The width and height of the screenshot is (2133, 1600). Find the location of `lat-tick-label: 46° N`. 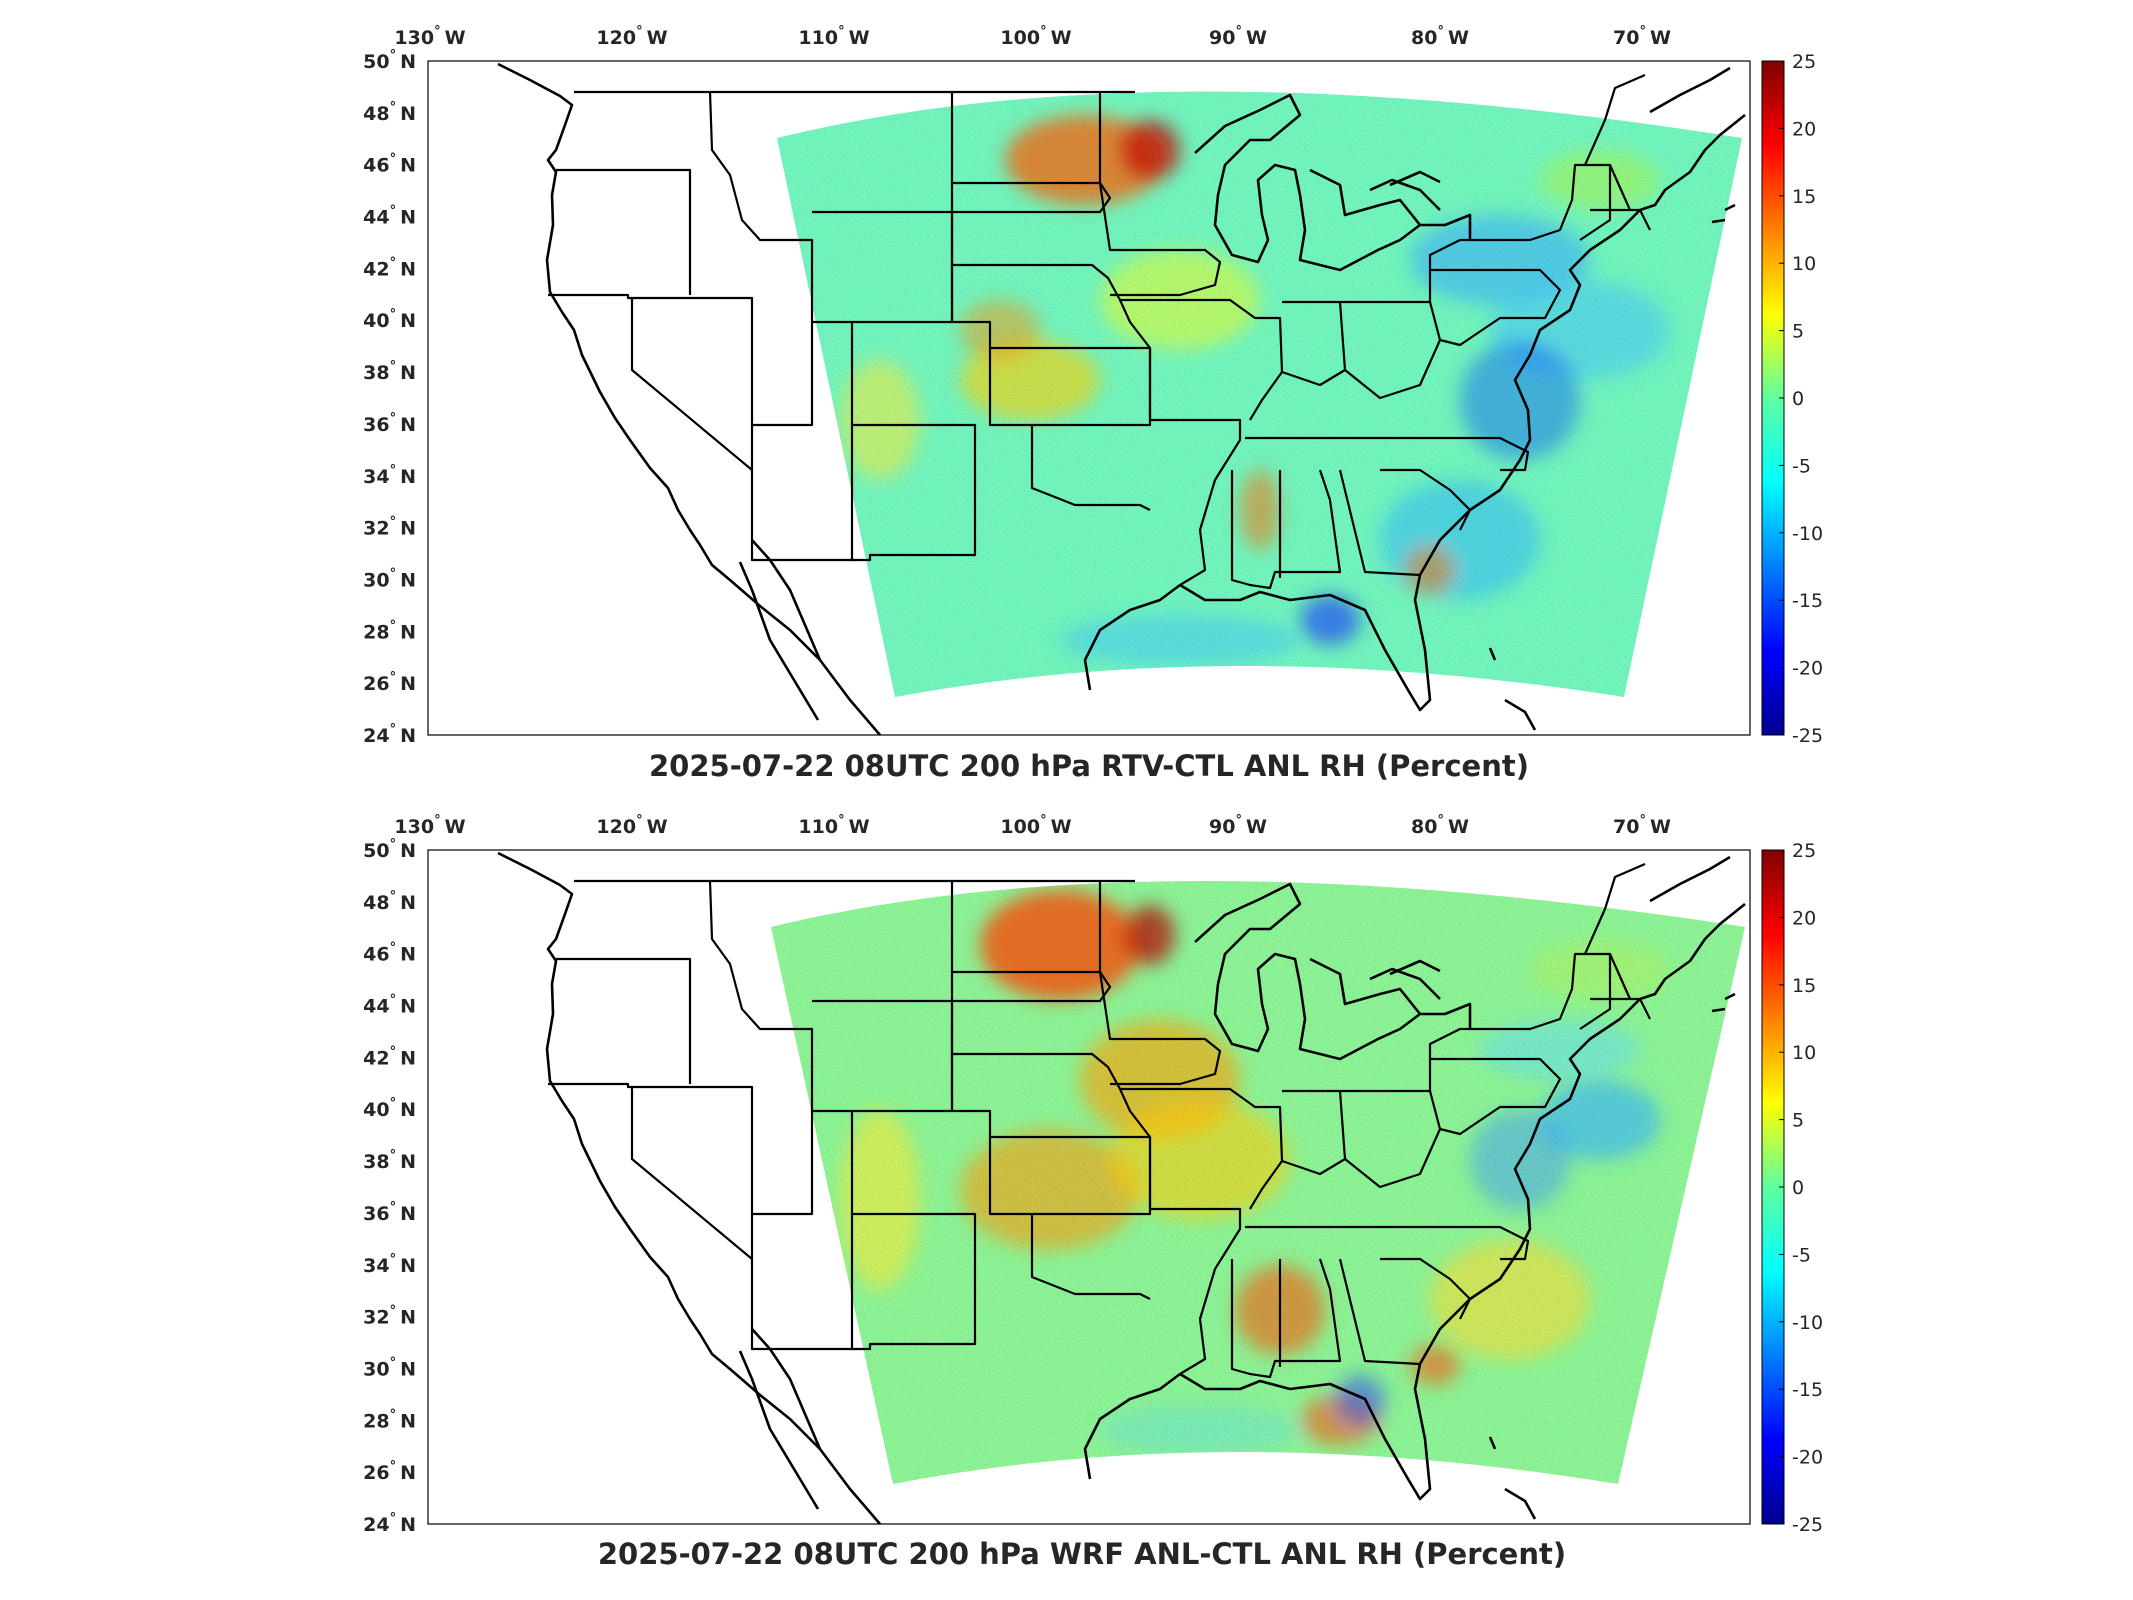

lat-tick-label: 46° N is located at coordinates (389, 953).